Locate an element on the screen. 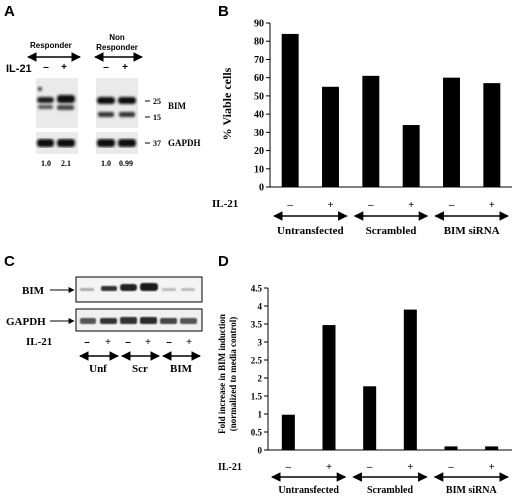  quant-3: 1.0 is located at coordinates (106, 163).